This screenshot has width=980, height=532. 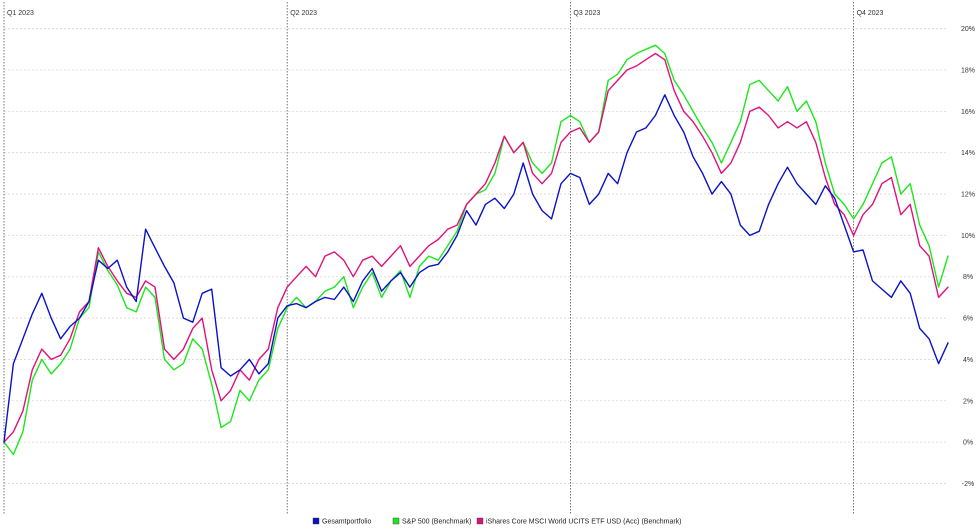 I want to click on quarter-label: Q4 2023, so click(x=870, y=13).